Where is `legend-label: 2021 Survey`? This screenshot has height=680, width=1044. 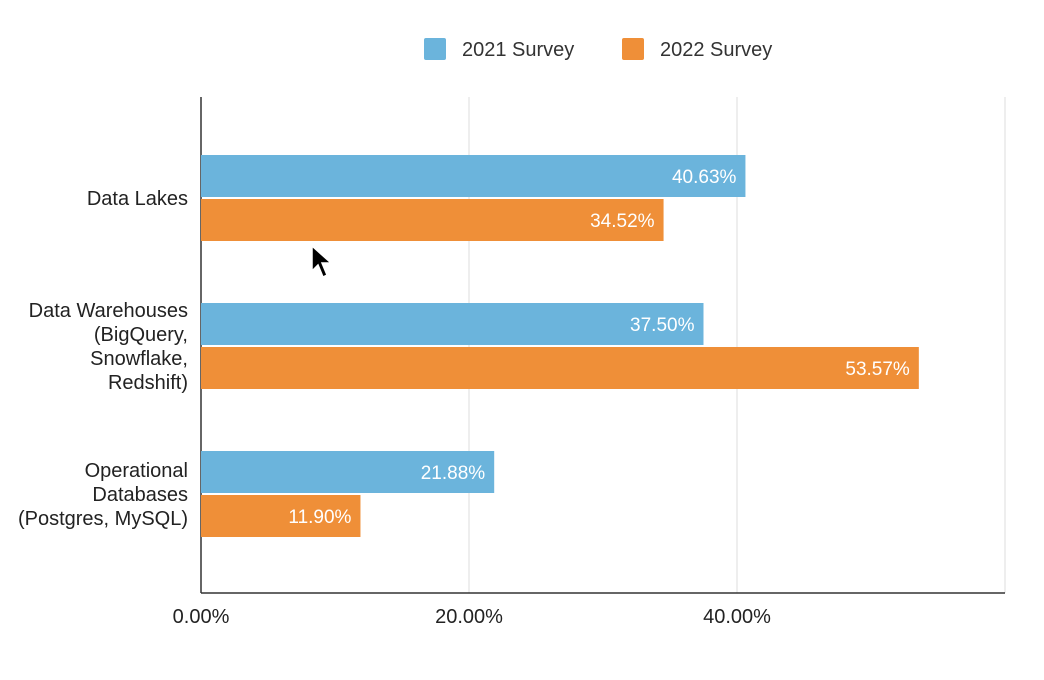
legend-label: 2021 Survey is located at coordinates (518, 50).